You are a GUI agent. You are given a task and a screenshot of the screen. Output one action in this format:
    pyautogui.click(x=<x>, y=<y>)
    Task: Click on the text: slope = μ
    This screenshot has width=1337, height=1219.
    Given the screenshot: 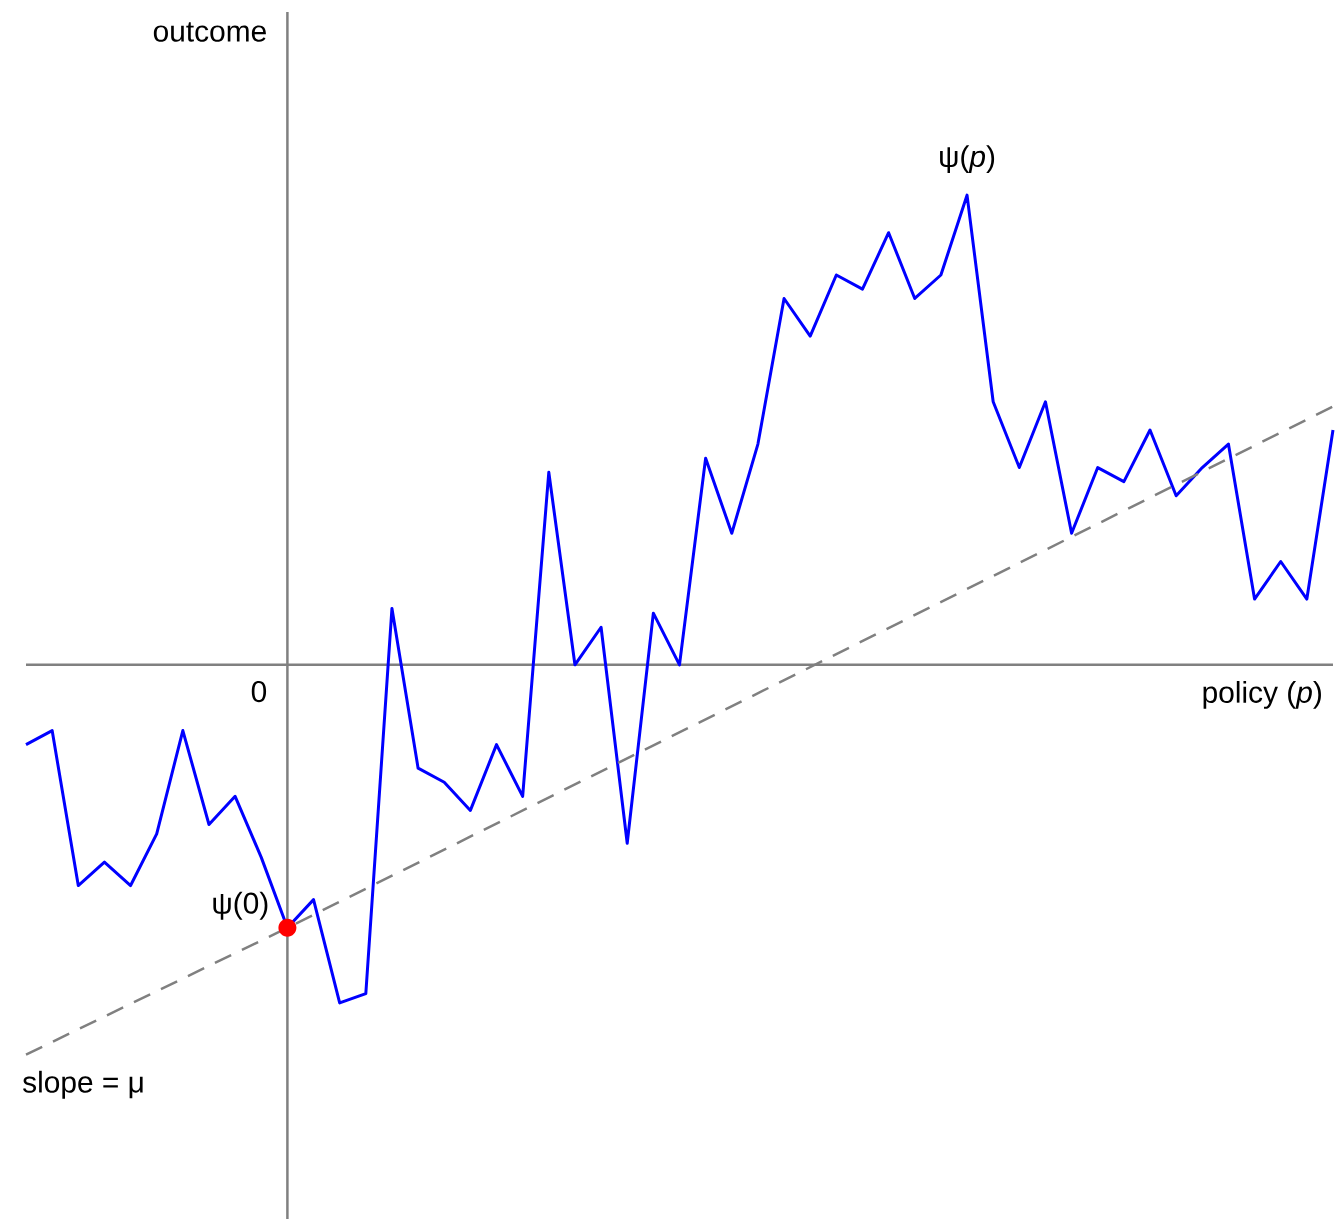 What is the action you would take?
    pyautogui.click(x=82, y=1084)
    